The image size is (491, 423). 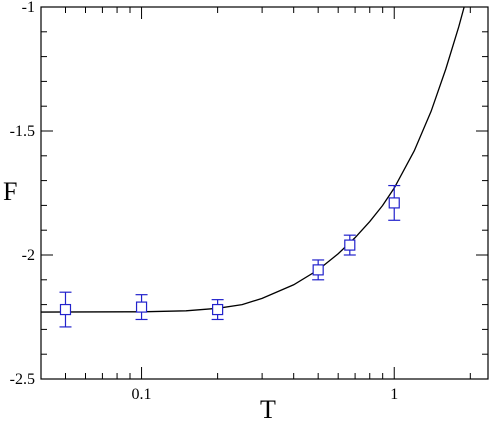 What do you see at coordinates (28, 255) in the screenshot?
I see `y-tick-label: -2` at bounding box center [28, 255].